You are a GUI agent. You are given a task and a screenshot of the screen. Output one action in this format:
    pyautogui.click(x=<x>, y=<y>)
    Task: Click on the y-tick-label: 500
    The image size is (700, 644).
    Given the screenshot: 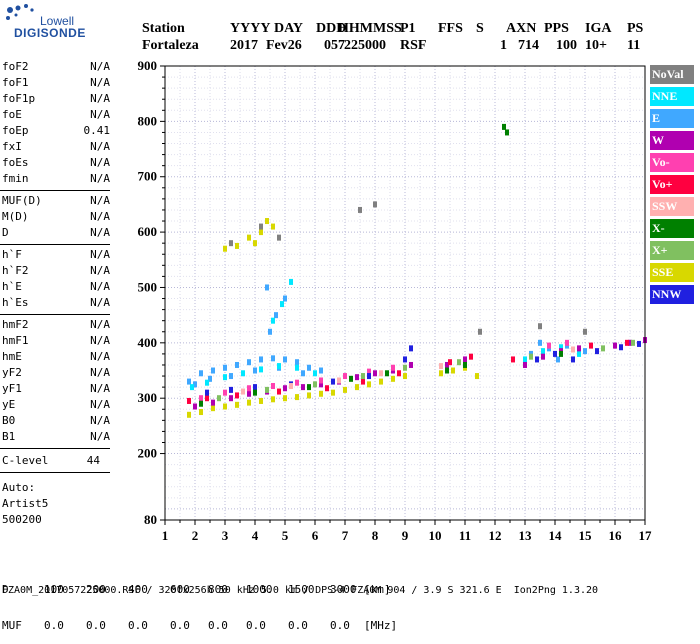 What is the action you would take?
    pyautogui.click(x=148, y=286)
    